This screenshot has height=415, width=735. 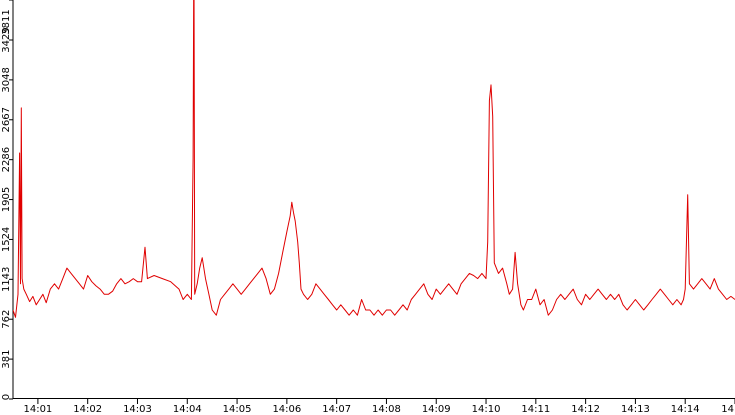 What do you see at coordinates (635, 409) in the screenshot?
I see `x-tick-label: 14:13` at bounding box center [635, 409].